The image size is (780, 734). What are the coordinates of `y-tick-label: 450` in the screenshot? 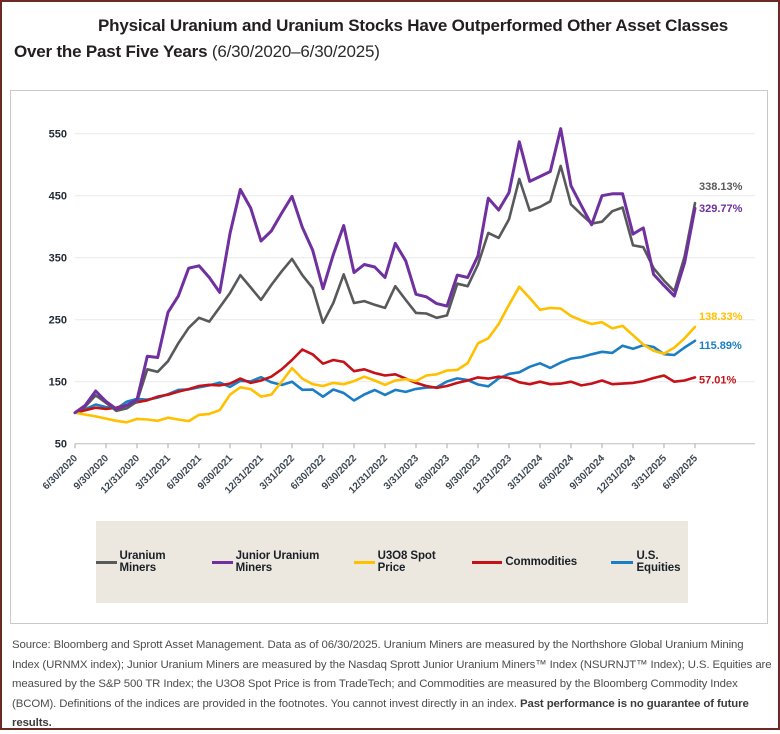 It's located at (58, 197).